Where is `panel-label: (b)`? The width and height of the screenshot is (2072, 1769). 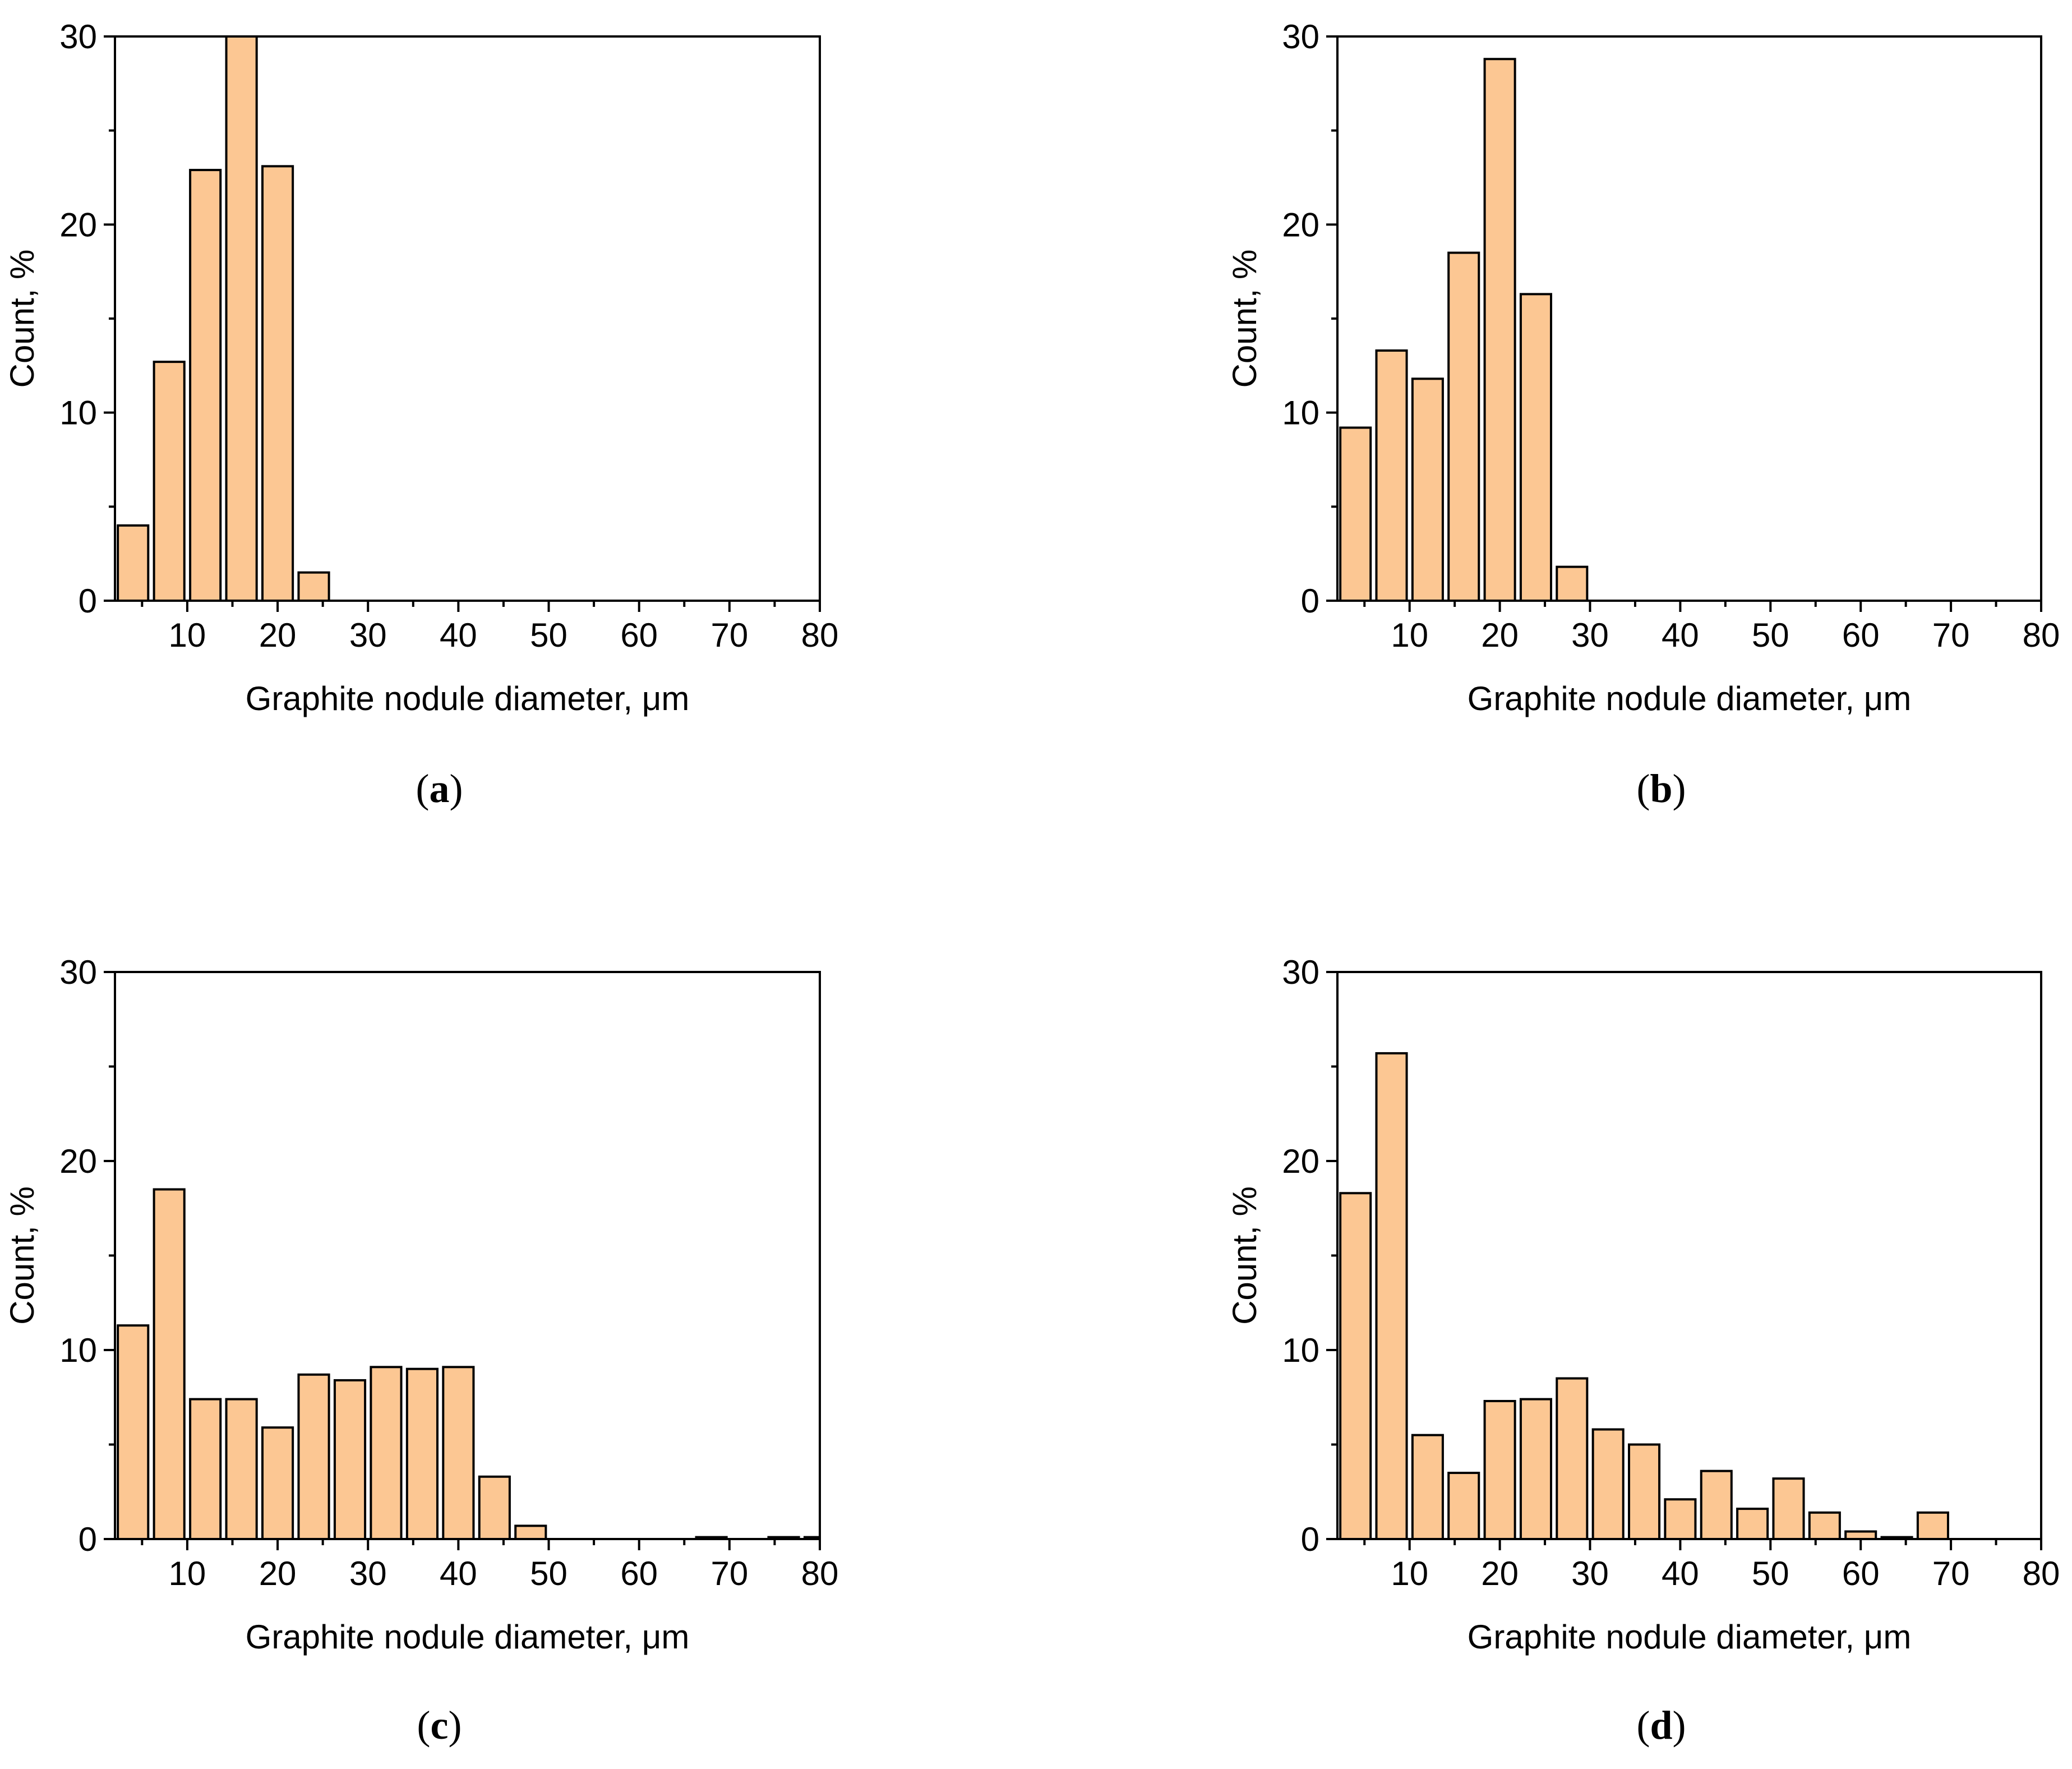
panel-label: (b) is located at coordinates (1661, 788).